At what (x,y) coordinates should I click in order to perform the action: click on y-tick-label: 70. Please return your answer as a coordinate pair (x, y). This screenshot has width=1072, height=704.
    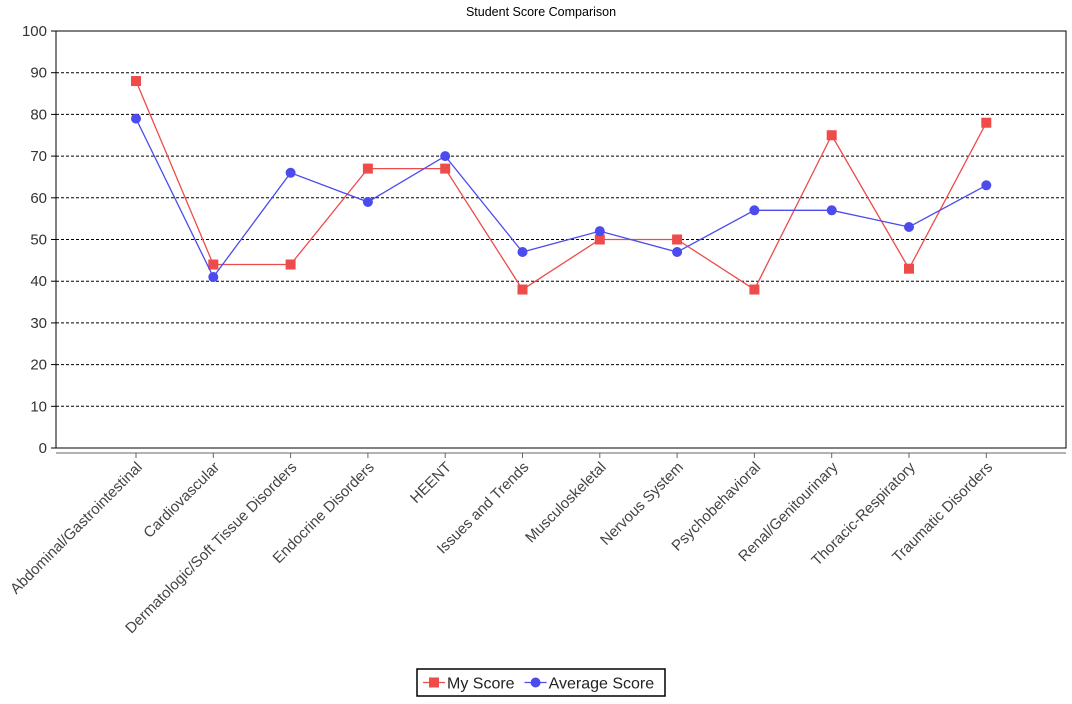
    Looking at the image, I should click on (38, 156).